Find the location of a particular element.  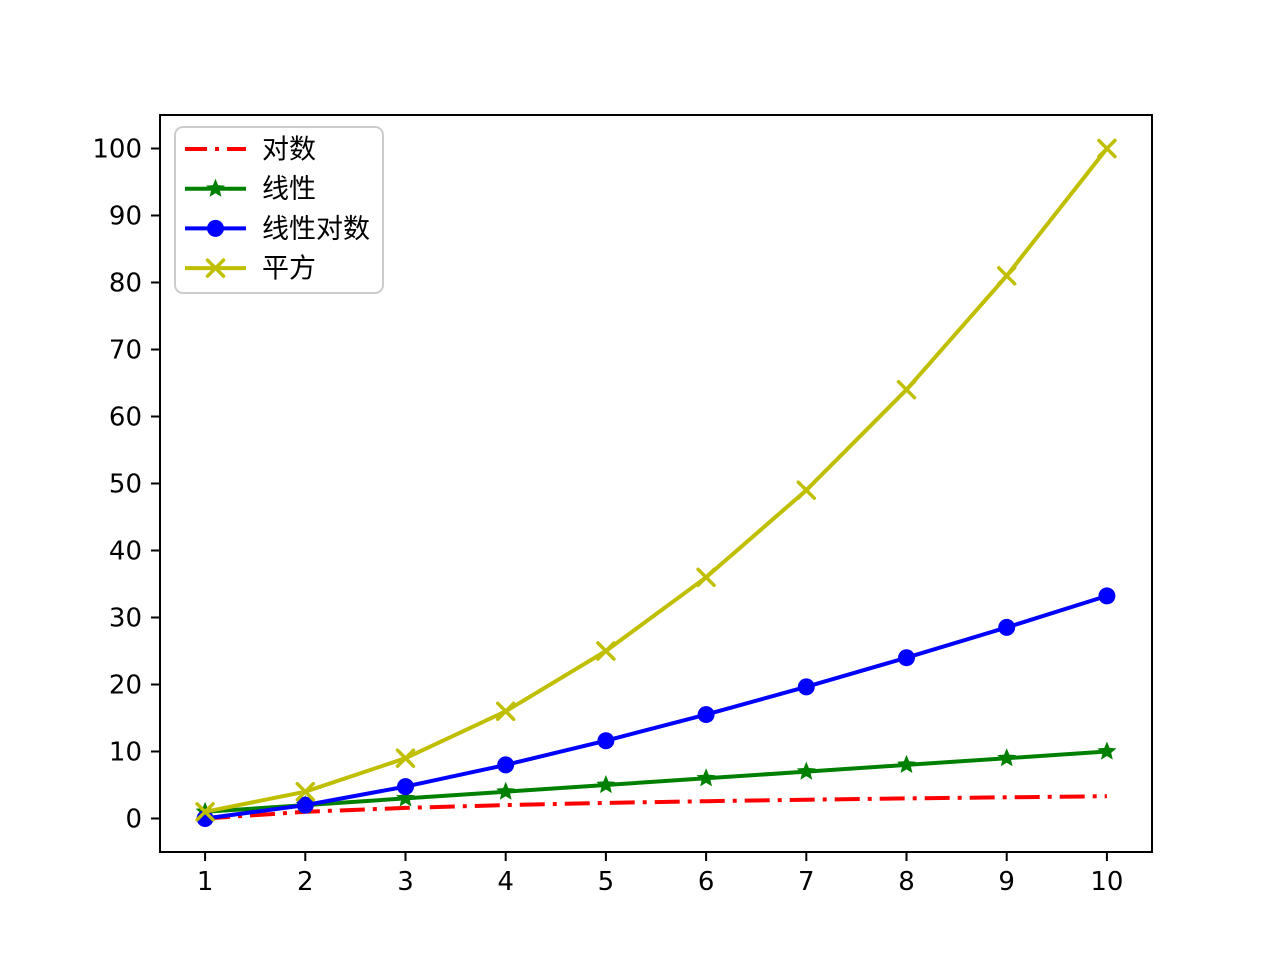

x-tick-label: 7 is located at coordinates (806, 882).